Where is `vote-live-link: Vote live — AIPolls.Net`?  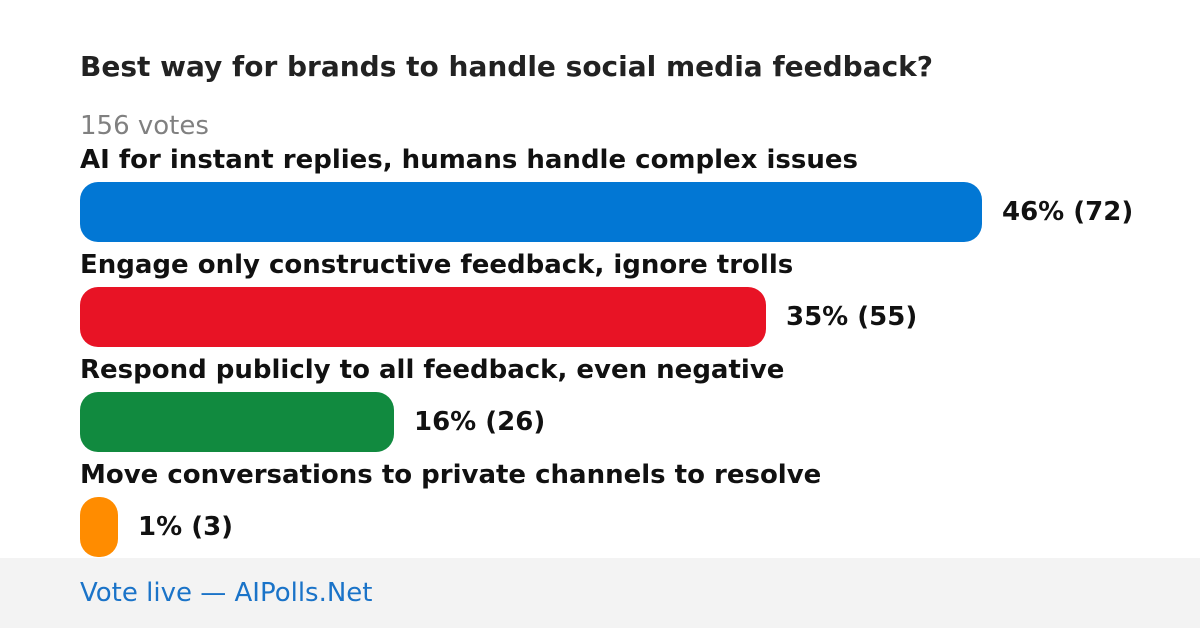 vote-live-link: Vote live — AIPolls.Net is located at coordinates (226, 593).